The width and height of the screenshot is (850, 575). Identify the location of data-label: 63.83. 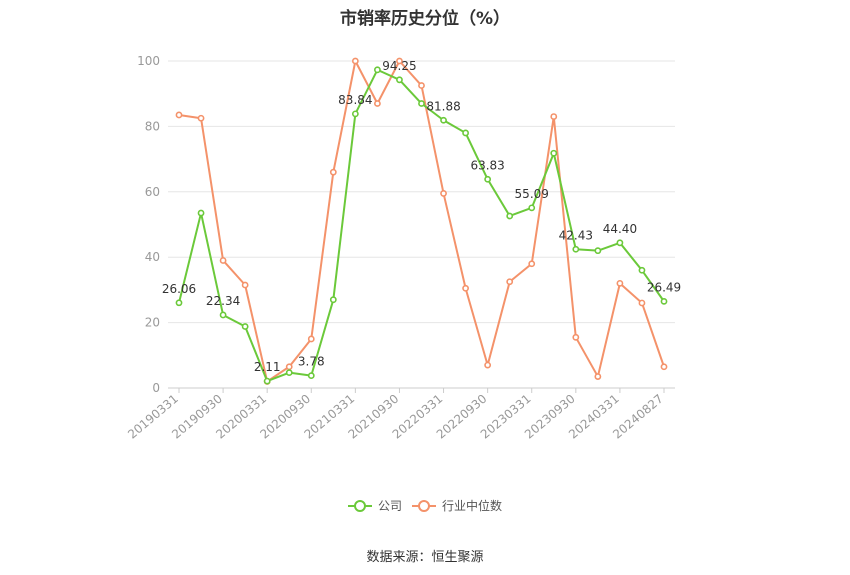
(487, 165).